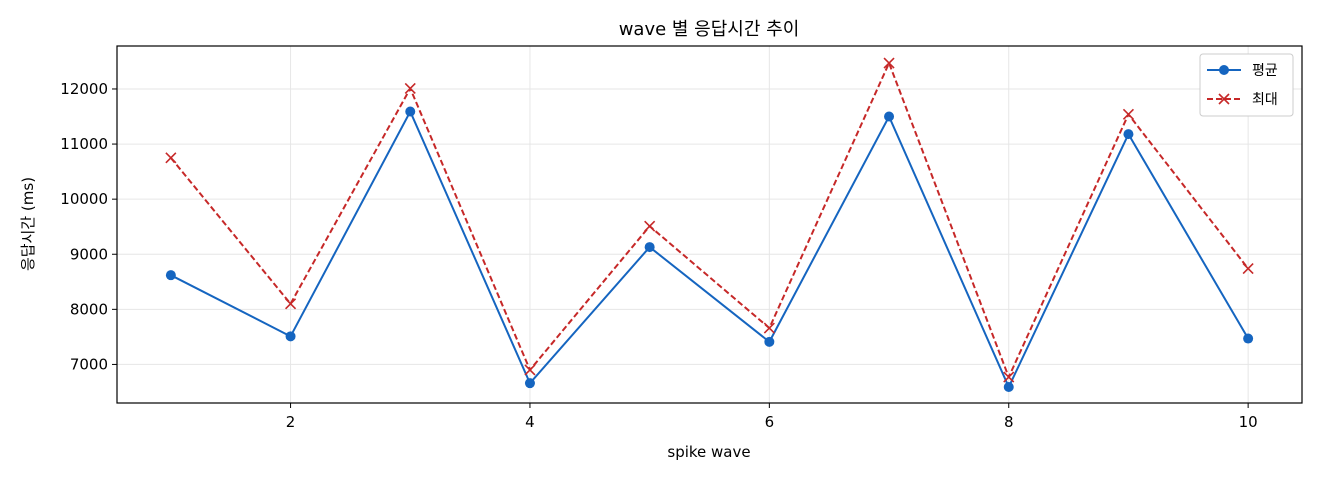 This screenshot has height=480, width=1320. What do you see at coordinates (1224, 70) in the screenshot?
I see `legend-marker-avg` at bounding box center [1224, 70].